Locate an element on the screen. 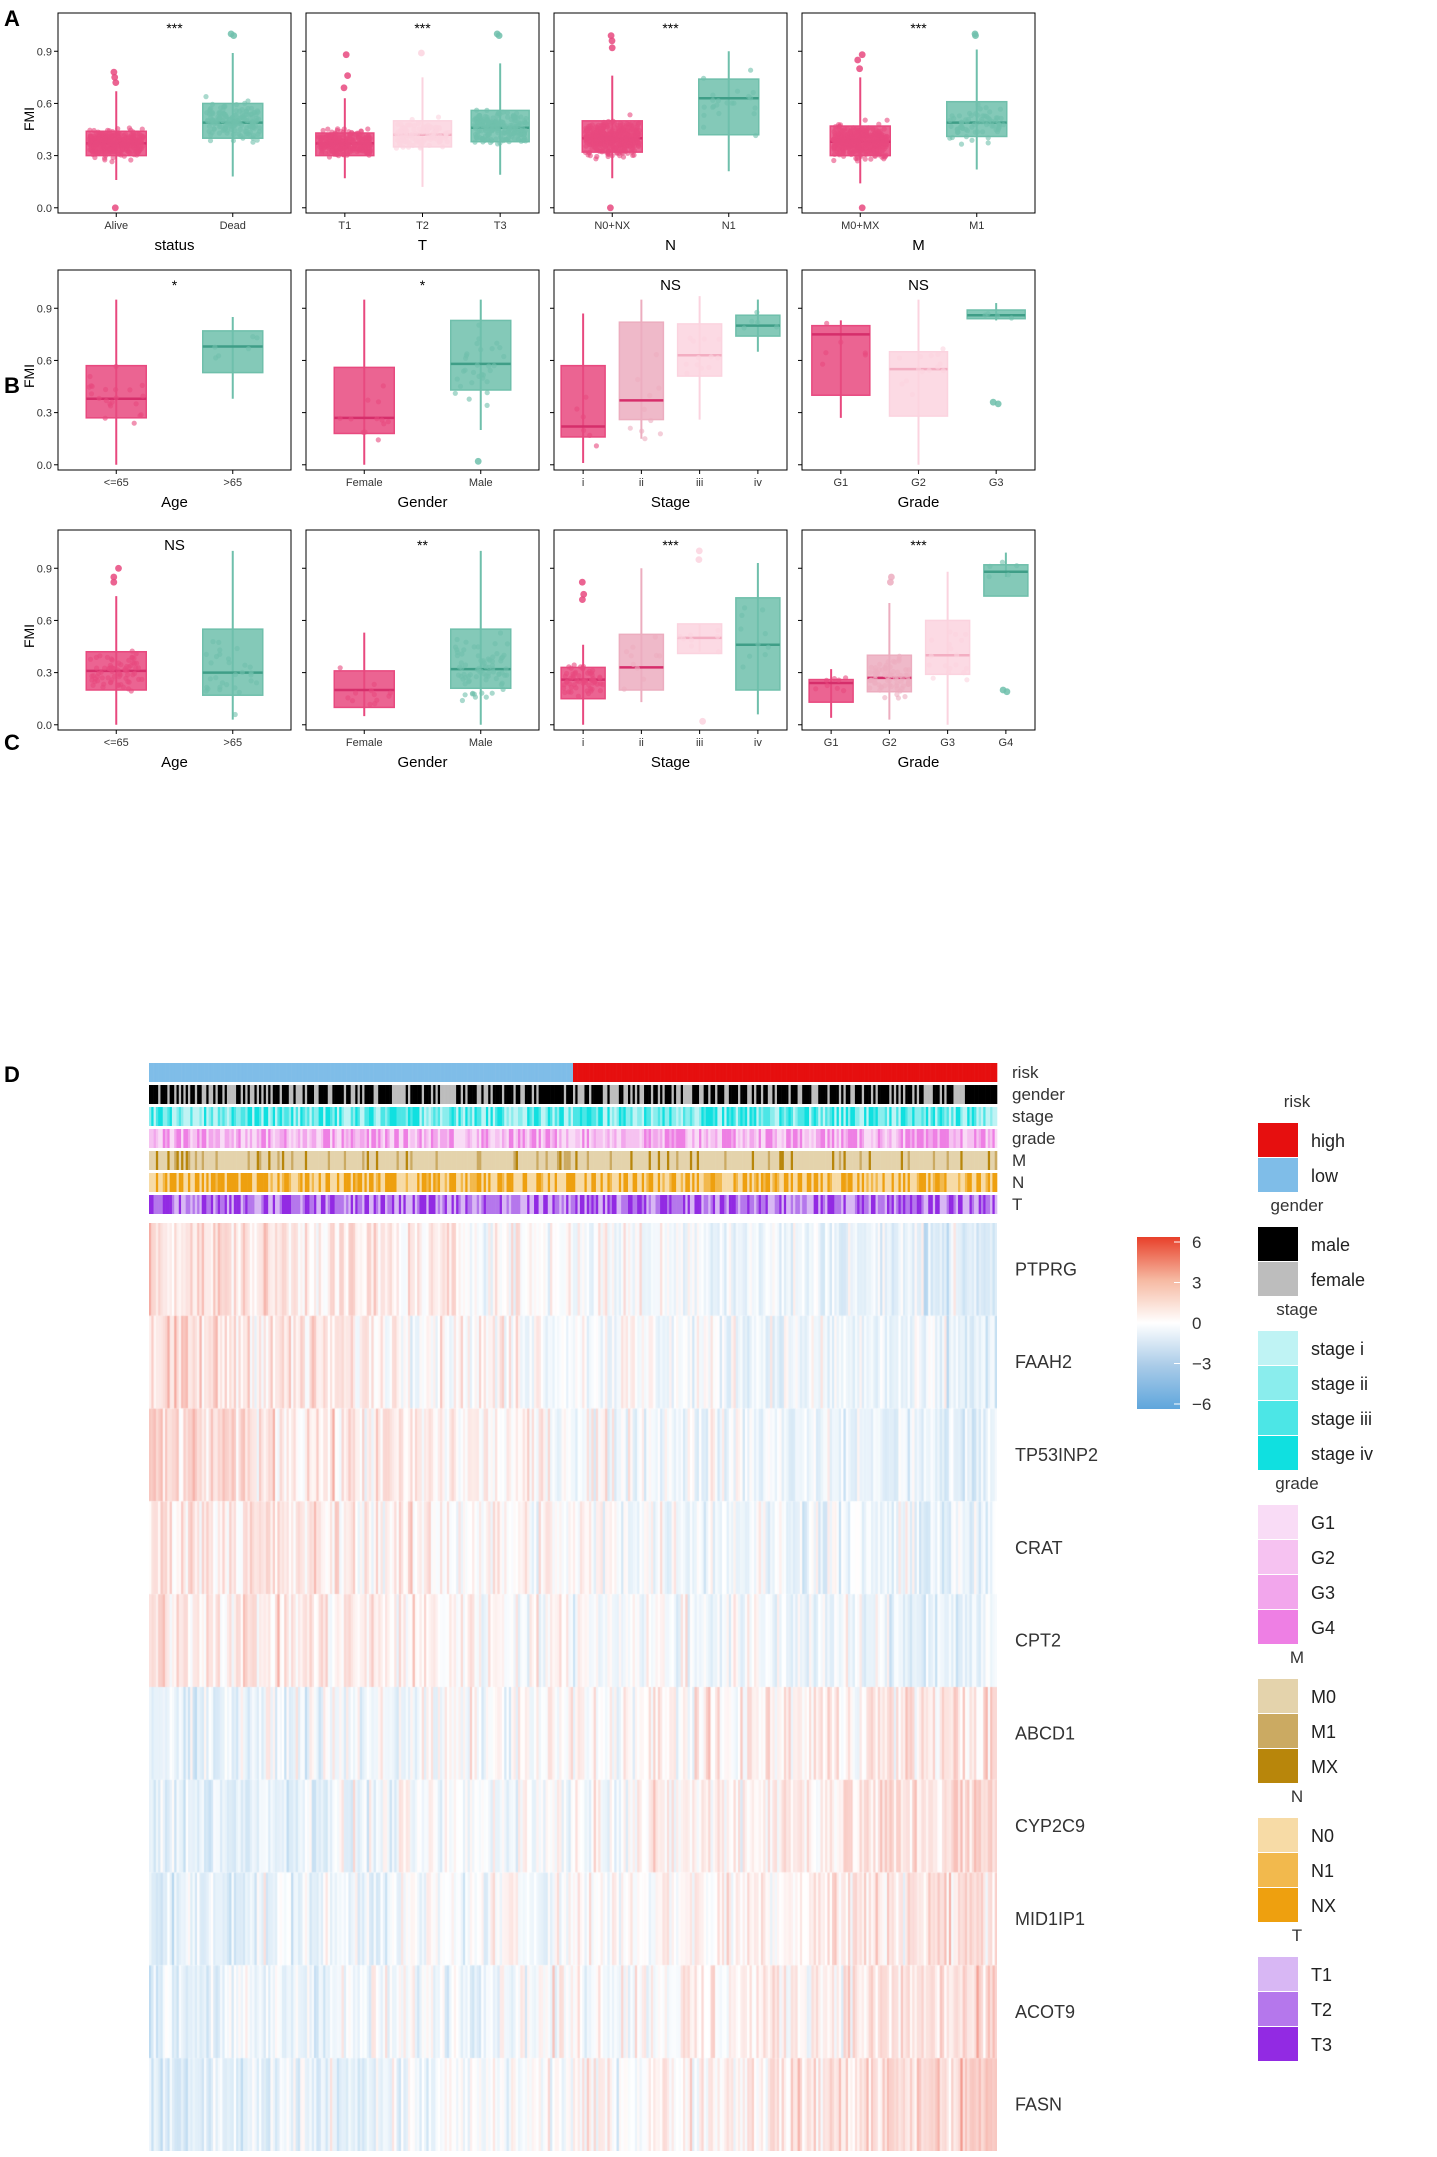 This screenshot has width=1437, height=2157. x-tick-label: T1 is located at coordinates (344, 226).